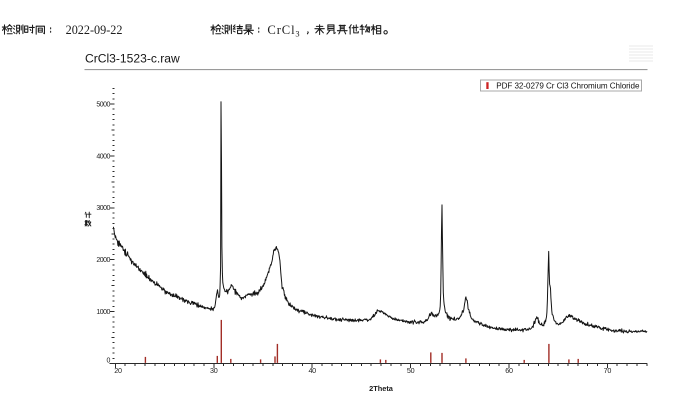 This screenshot has width=677, height=407. I want to click on svg-text: 2Theta, so click(381, 388).